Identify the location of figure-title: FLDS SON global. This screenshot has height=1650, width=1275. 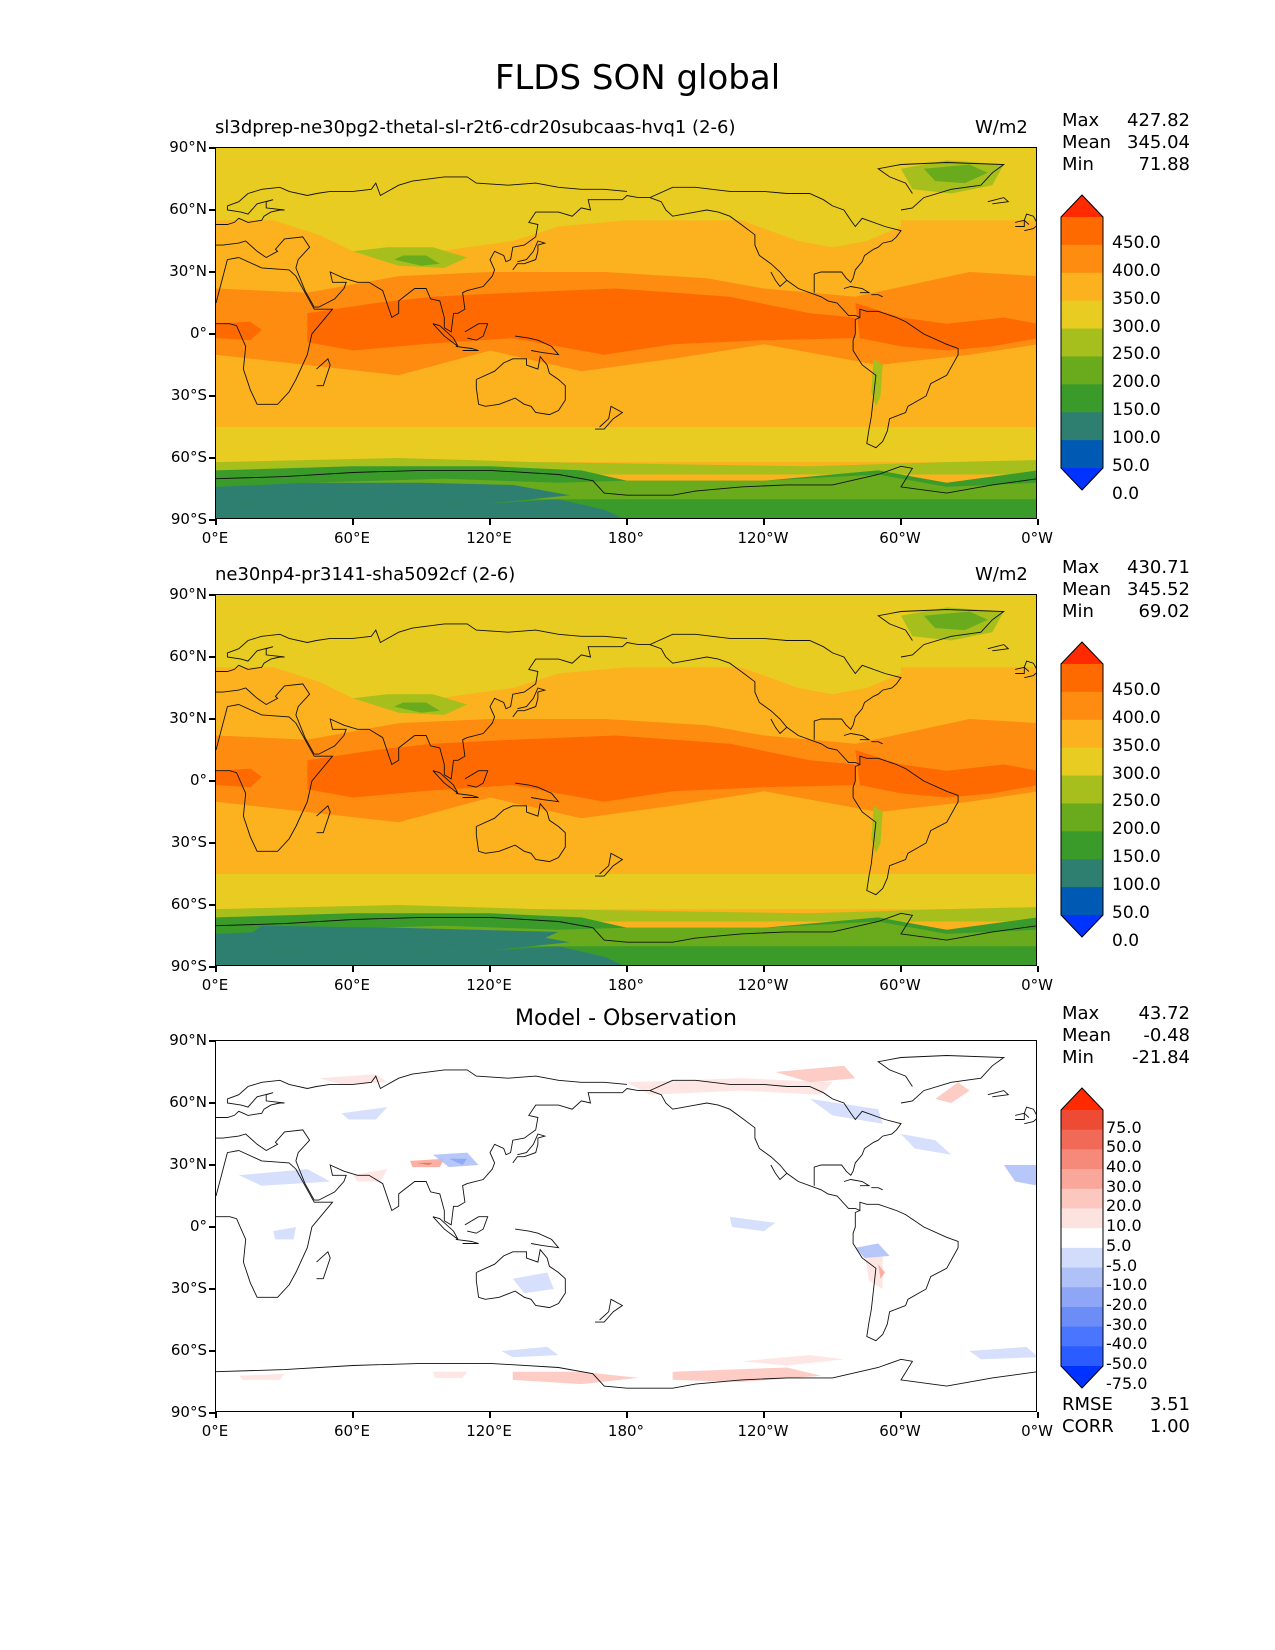
(637, 78).